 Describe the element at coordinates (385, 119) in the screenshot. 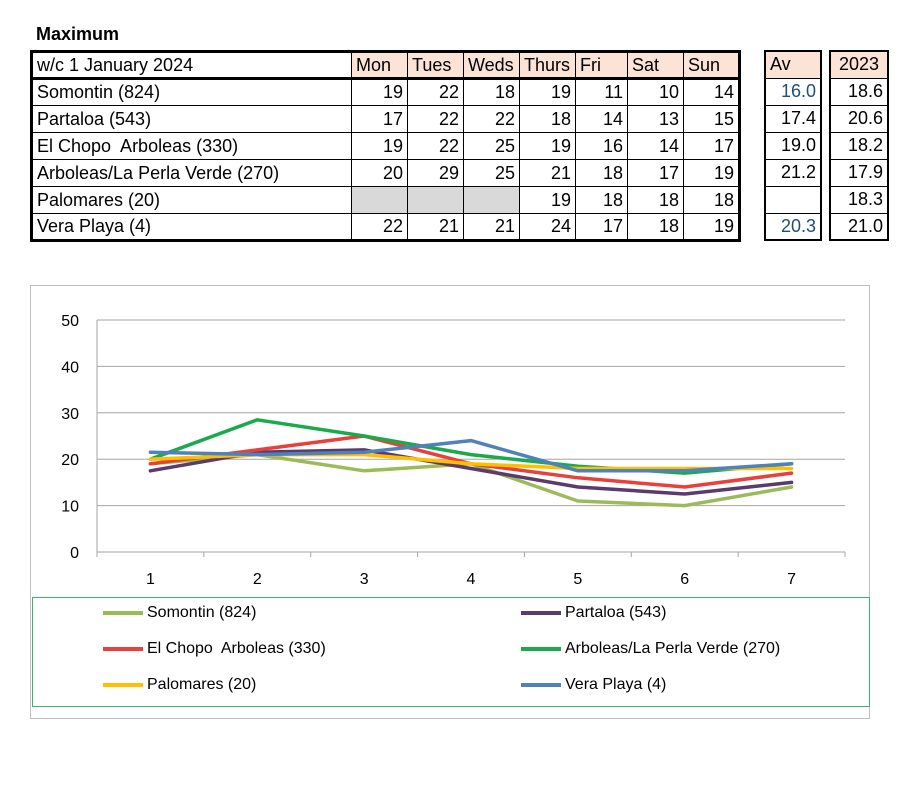

I see `table-row: Partaloa (543) 17 22 22 18 14 13 15` at that location.